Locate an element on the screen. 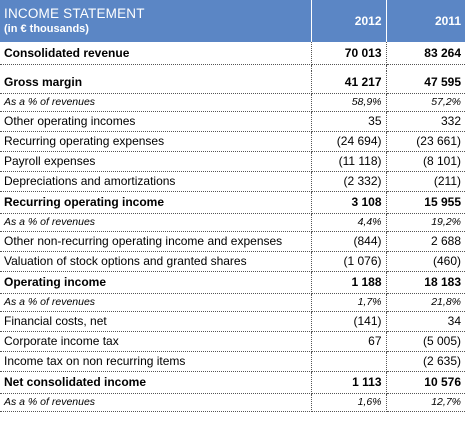 The image size is (465, 426). row-label: Net consolidated income is located at coordinates (156, 382).